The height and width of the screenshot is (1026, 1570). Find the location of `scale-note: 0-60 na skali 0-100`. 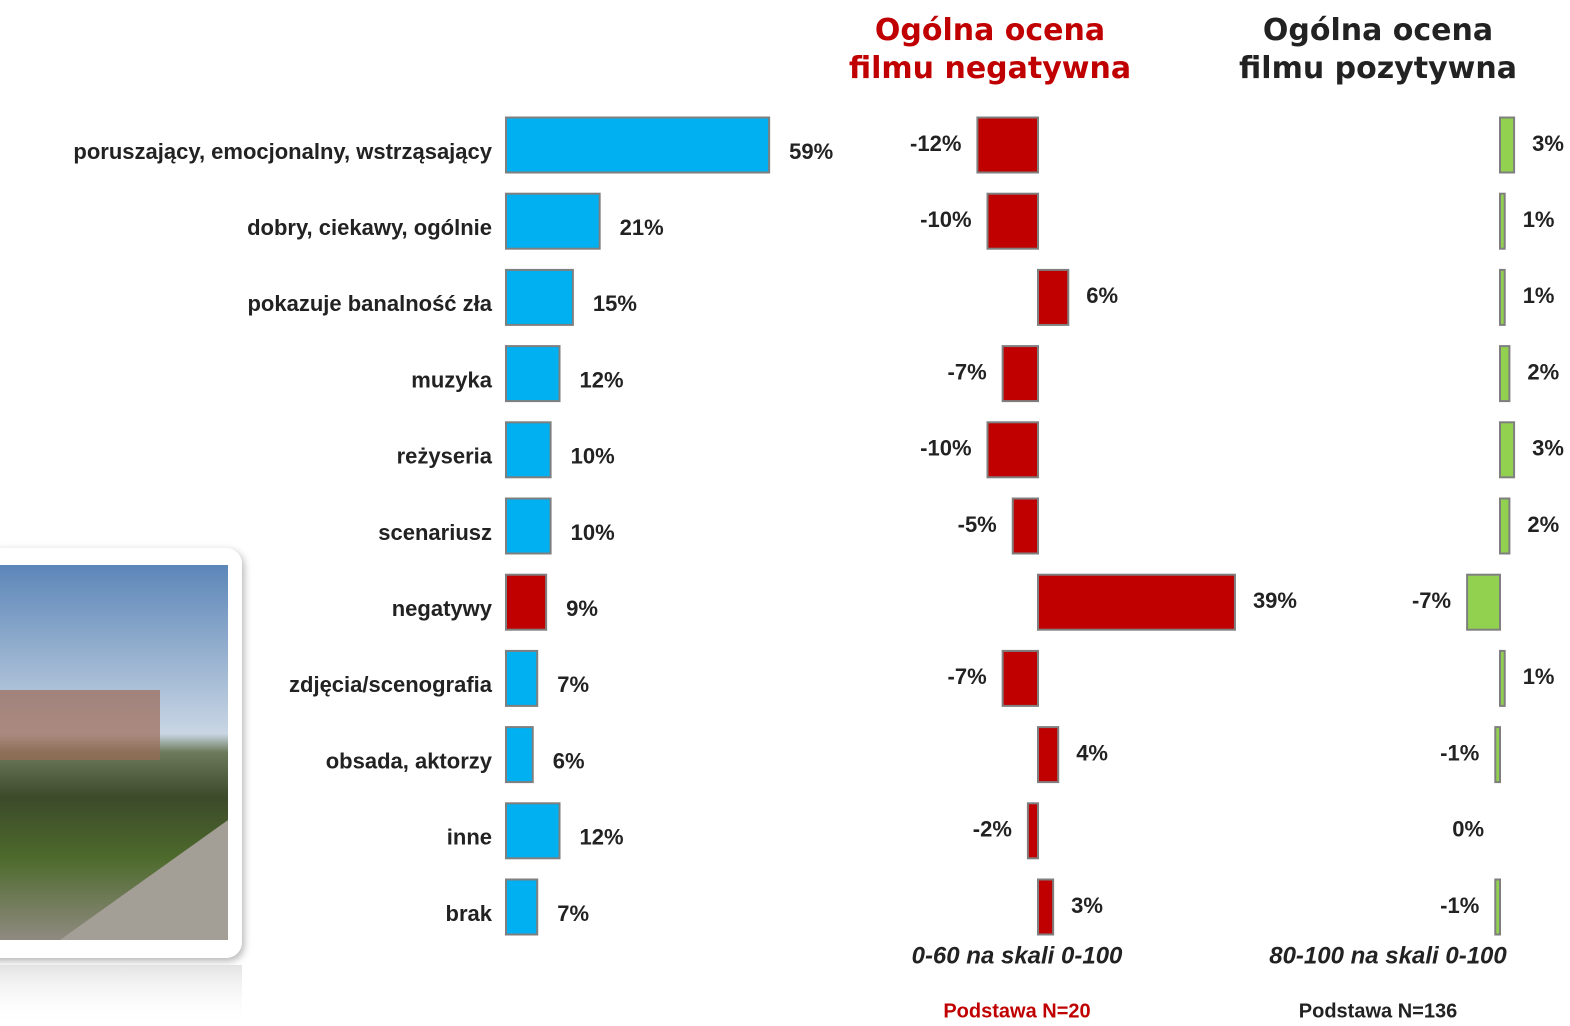

scale-note: 0-60 na skali 0-100 is located at coordinates (1017, 955).